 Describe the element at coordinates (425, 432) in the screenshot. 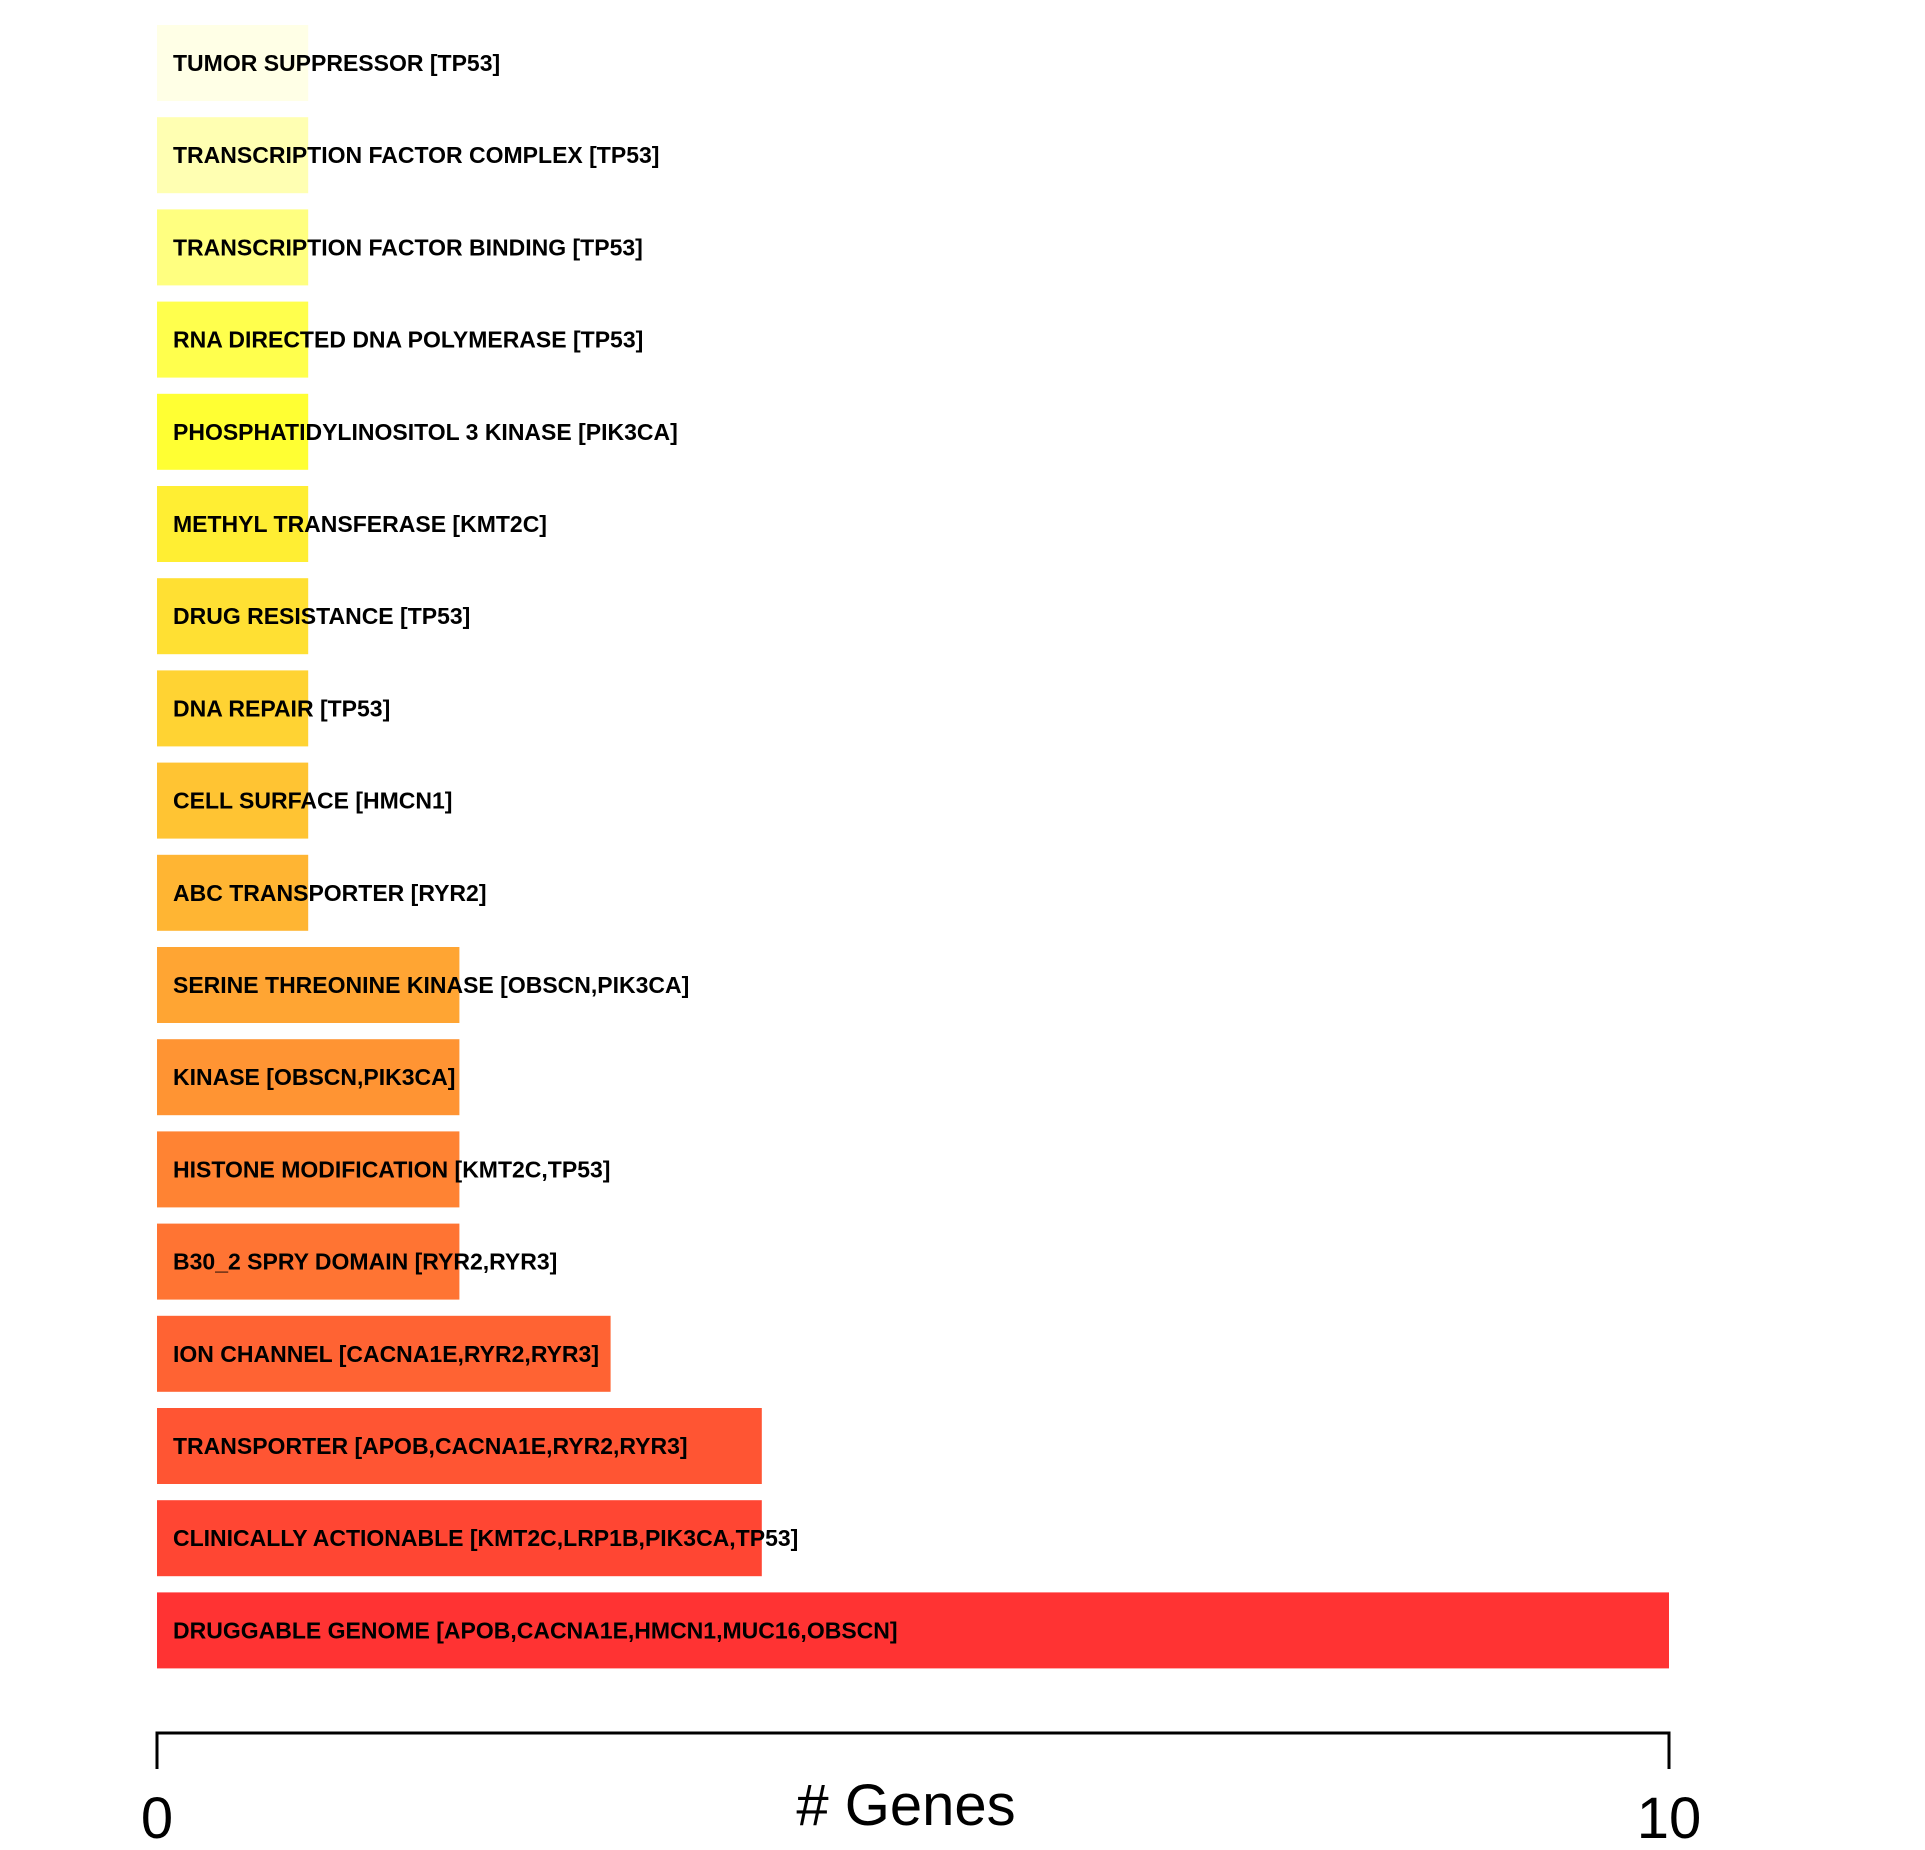

I see `bar-label: PHOSPHATIDYLINOSITOL 3 KINASE [PIK3CA]` at that location.